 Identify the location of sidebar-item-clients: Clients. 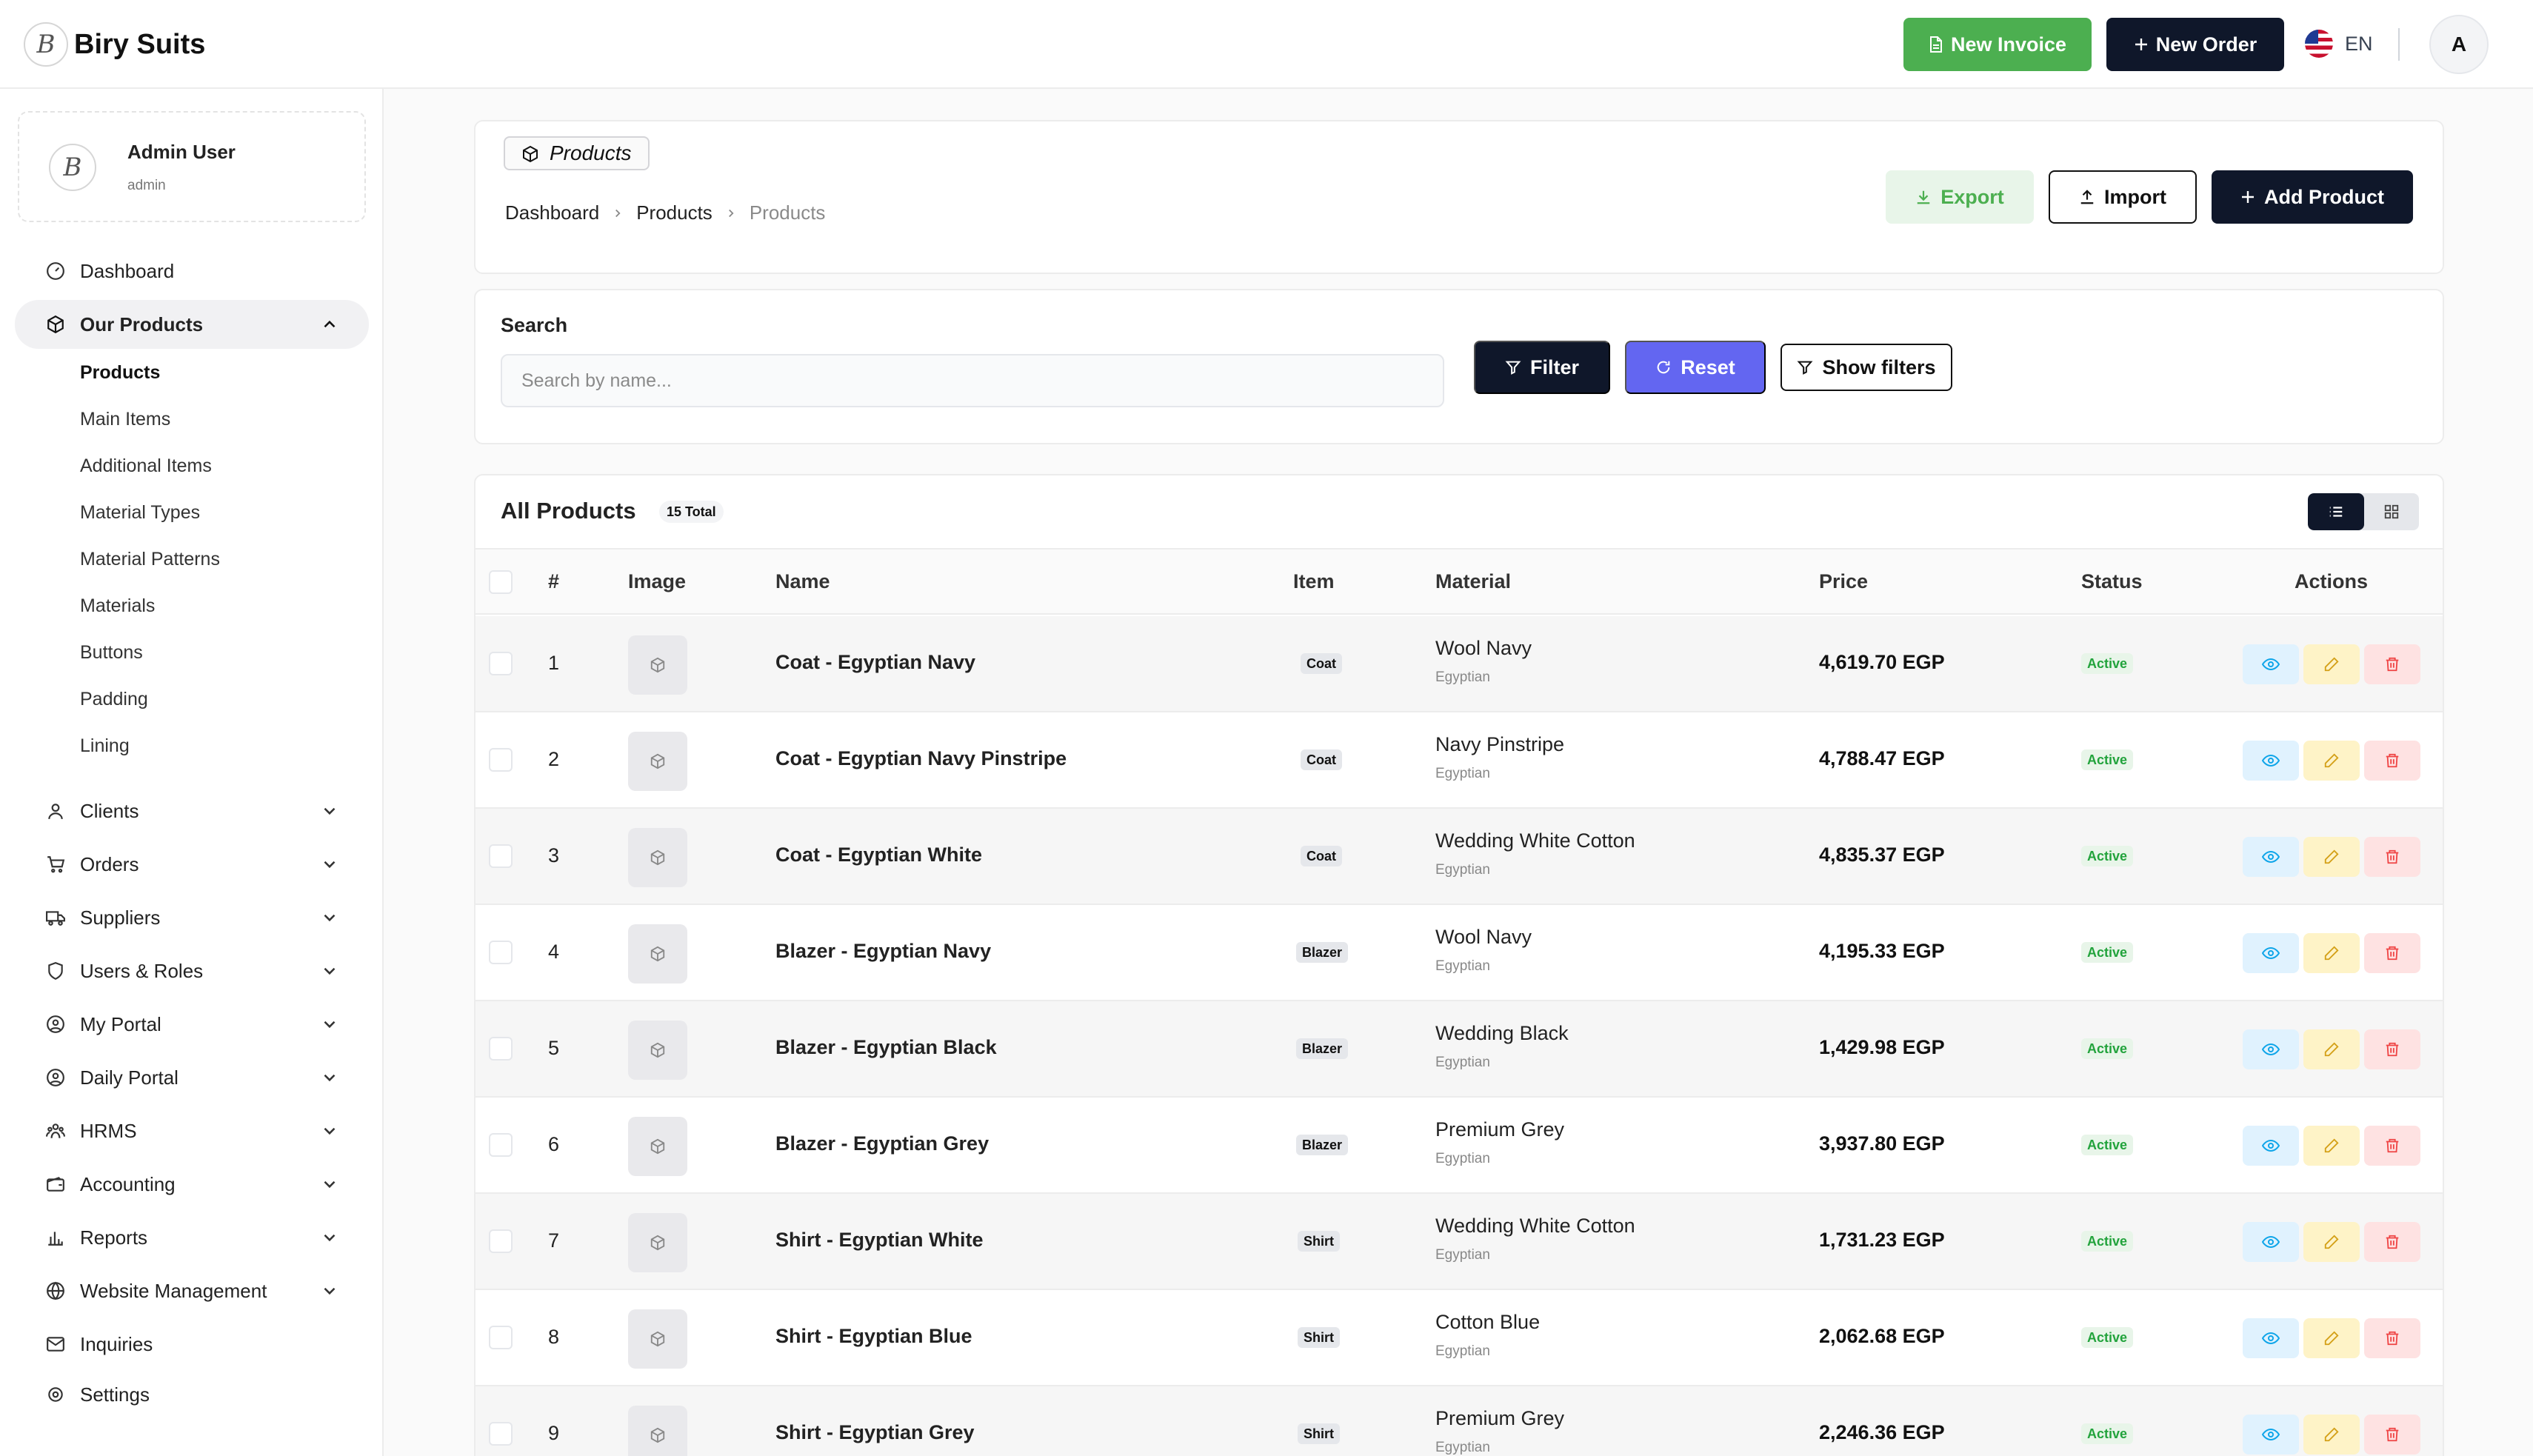
(192, 811).